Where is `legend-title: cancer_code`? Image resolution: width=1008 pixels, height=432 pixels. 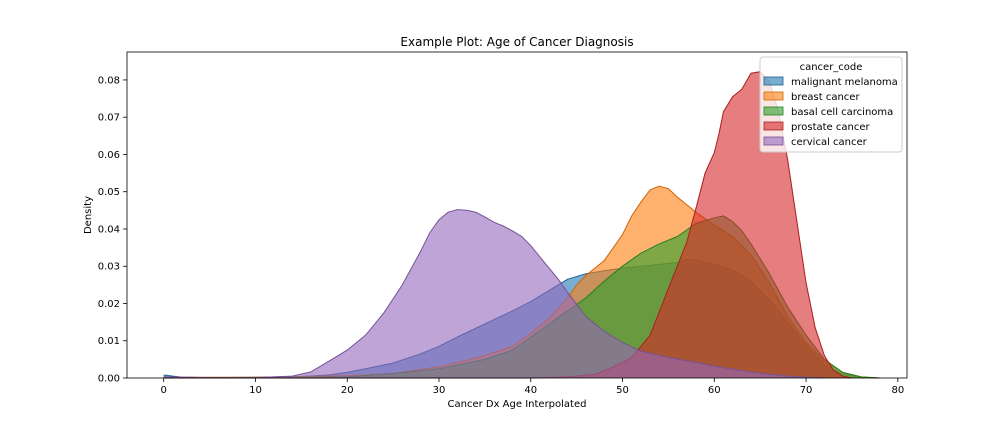 legend-title: cancer_code is located at coordinates (831, 67).